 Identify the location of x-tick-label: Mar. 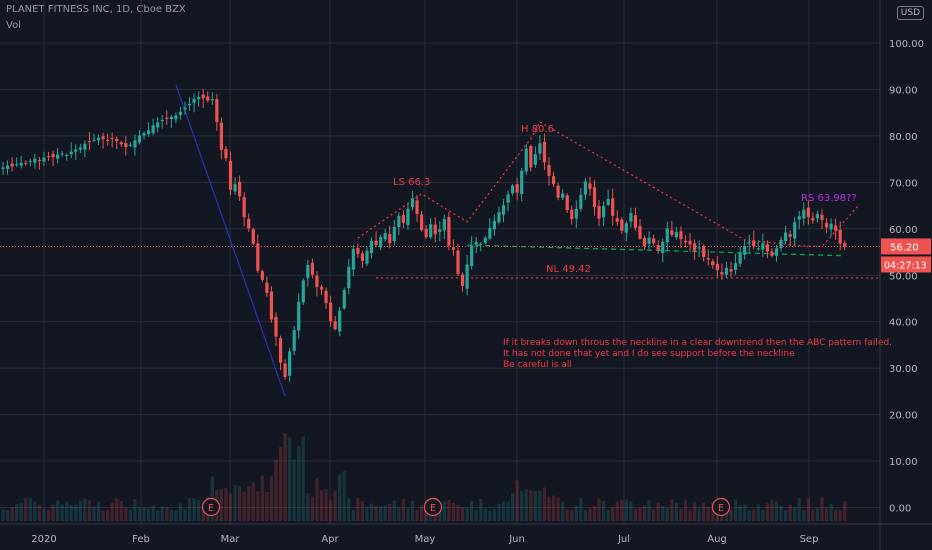
(231, 539).